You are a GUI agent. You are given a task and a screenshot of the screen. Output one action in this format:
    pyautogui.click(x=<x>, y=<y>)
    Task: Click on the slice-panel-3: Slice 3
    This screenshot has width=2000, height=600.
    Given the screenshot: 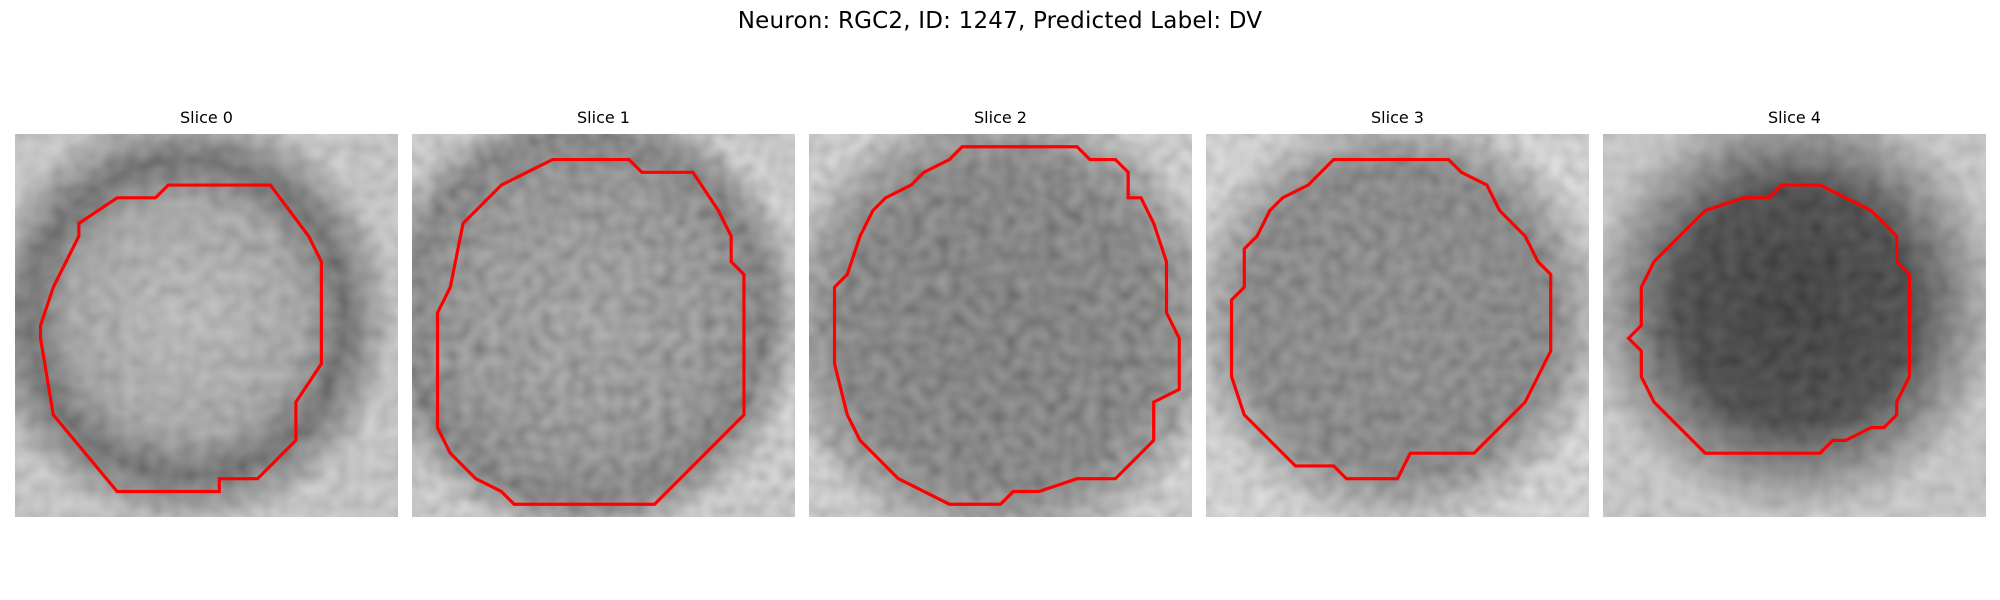 What is the action you would take?
    pyautogui.click(x=1397, y=312)
    